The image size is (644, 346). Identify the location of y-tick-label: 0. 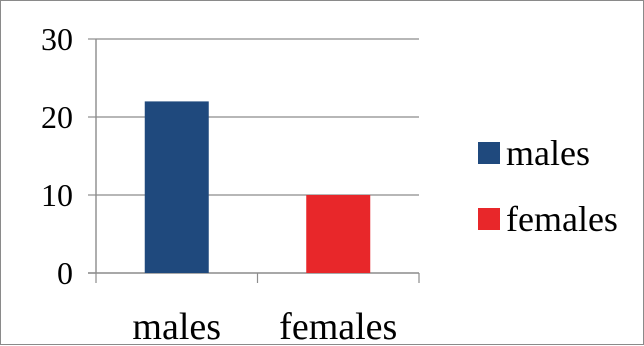
(65, 273).